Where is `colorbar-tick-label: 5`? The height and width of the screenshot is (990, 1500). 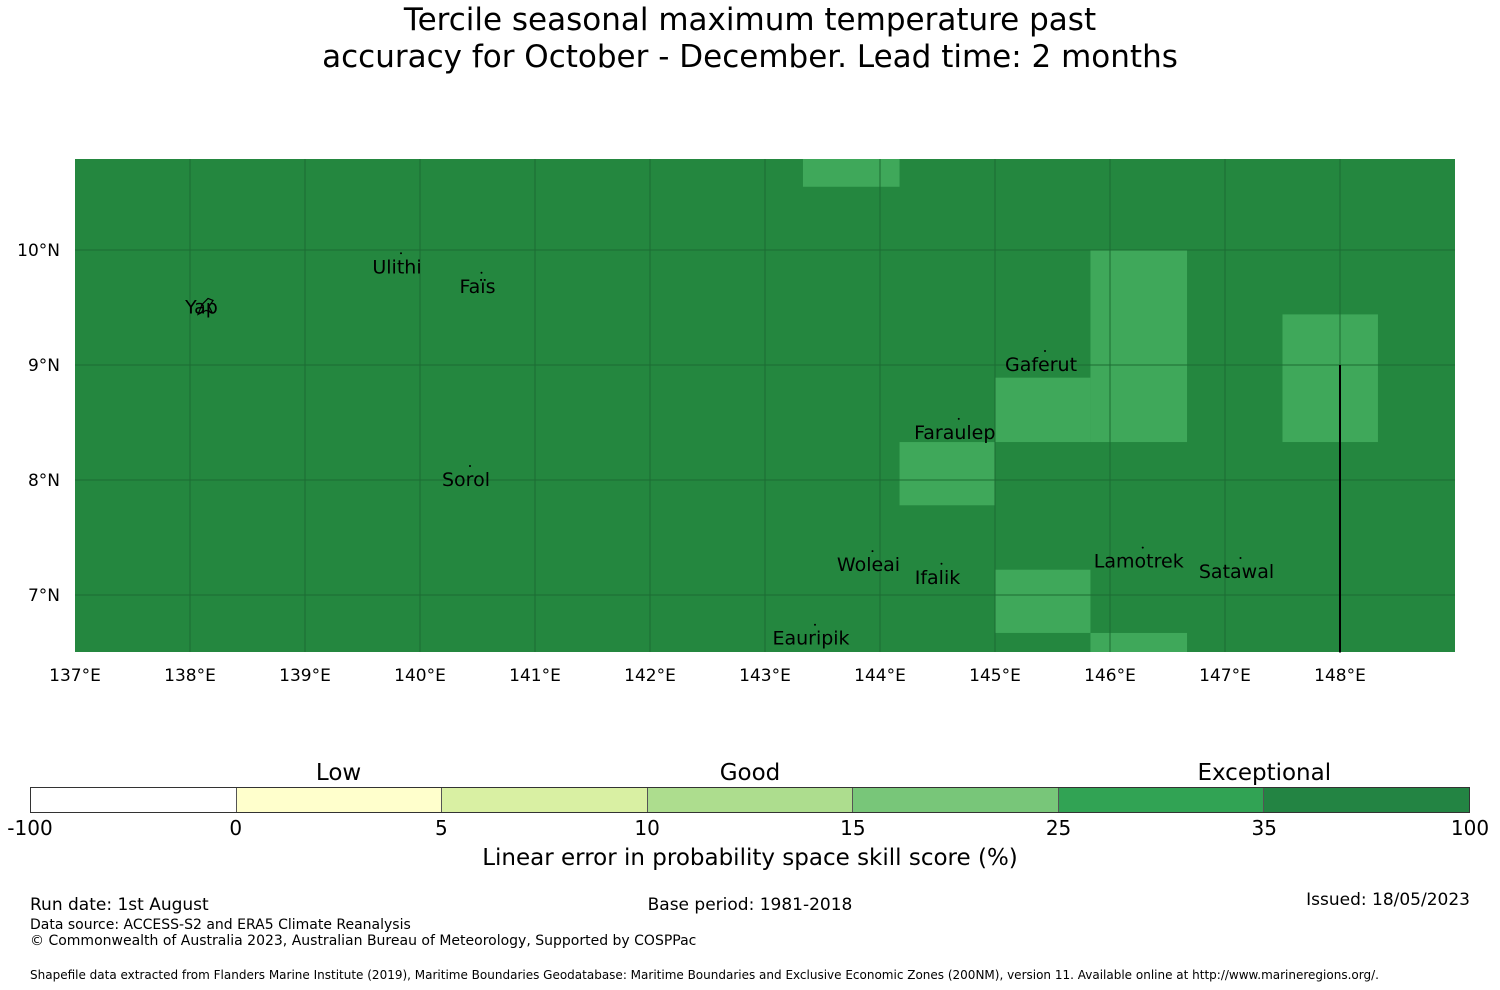
colorbar-tick-label: 5 is located at coordinates (441, 828).